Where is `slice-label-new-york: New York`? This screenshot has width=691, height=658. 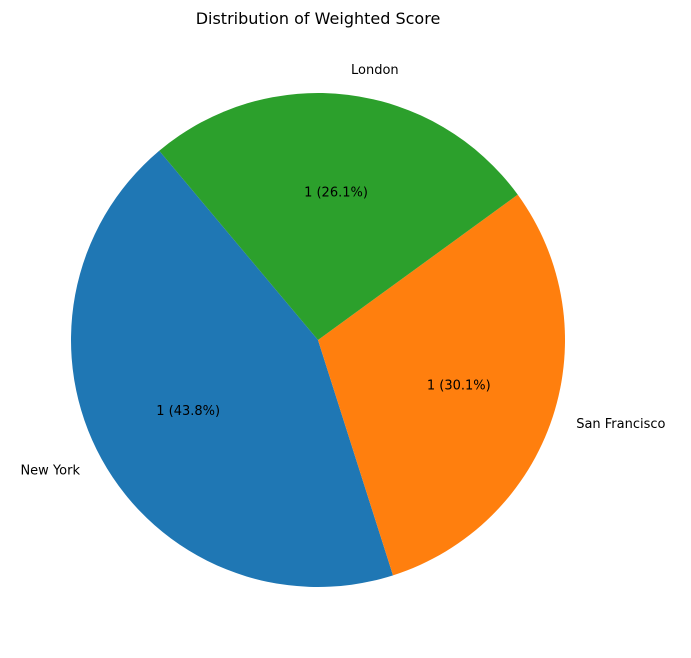 slice-label-new-york: New York is located at coordinates (50, 471).